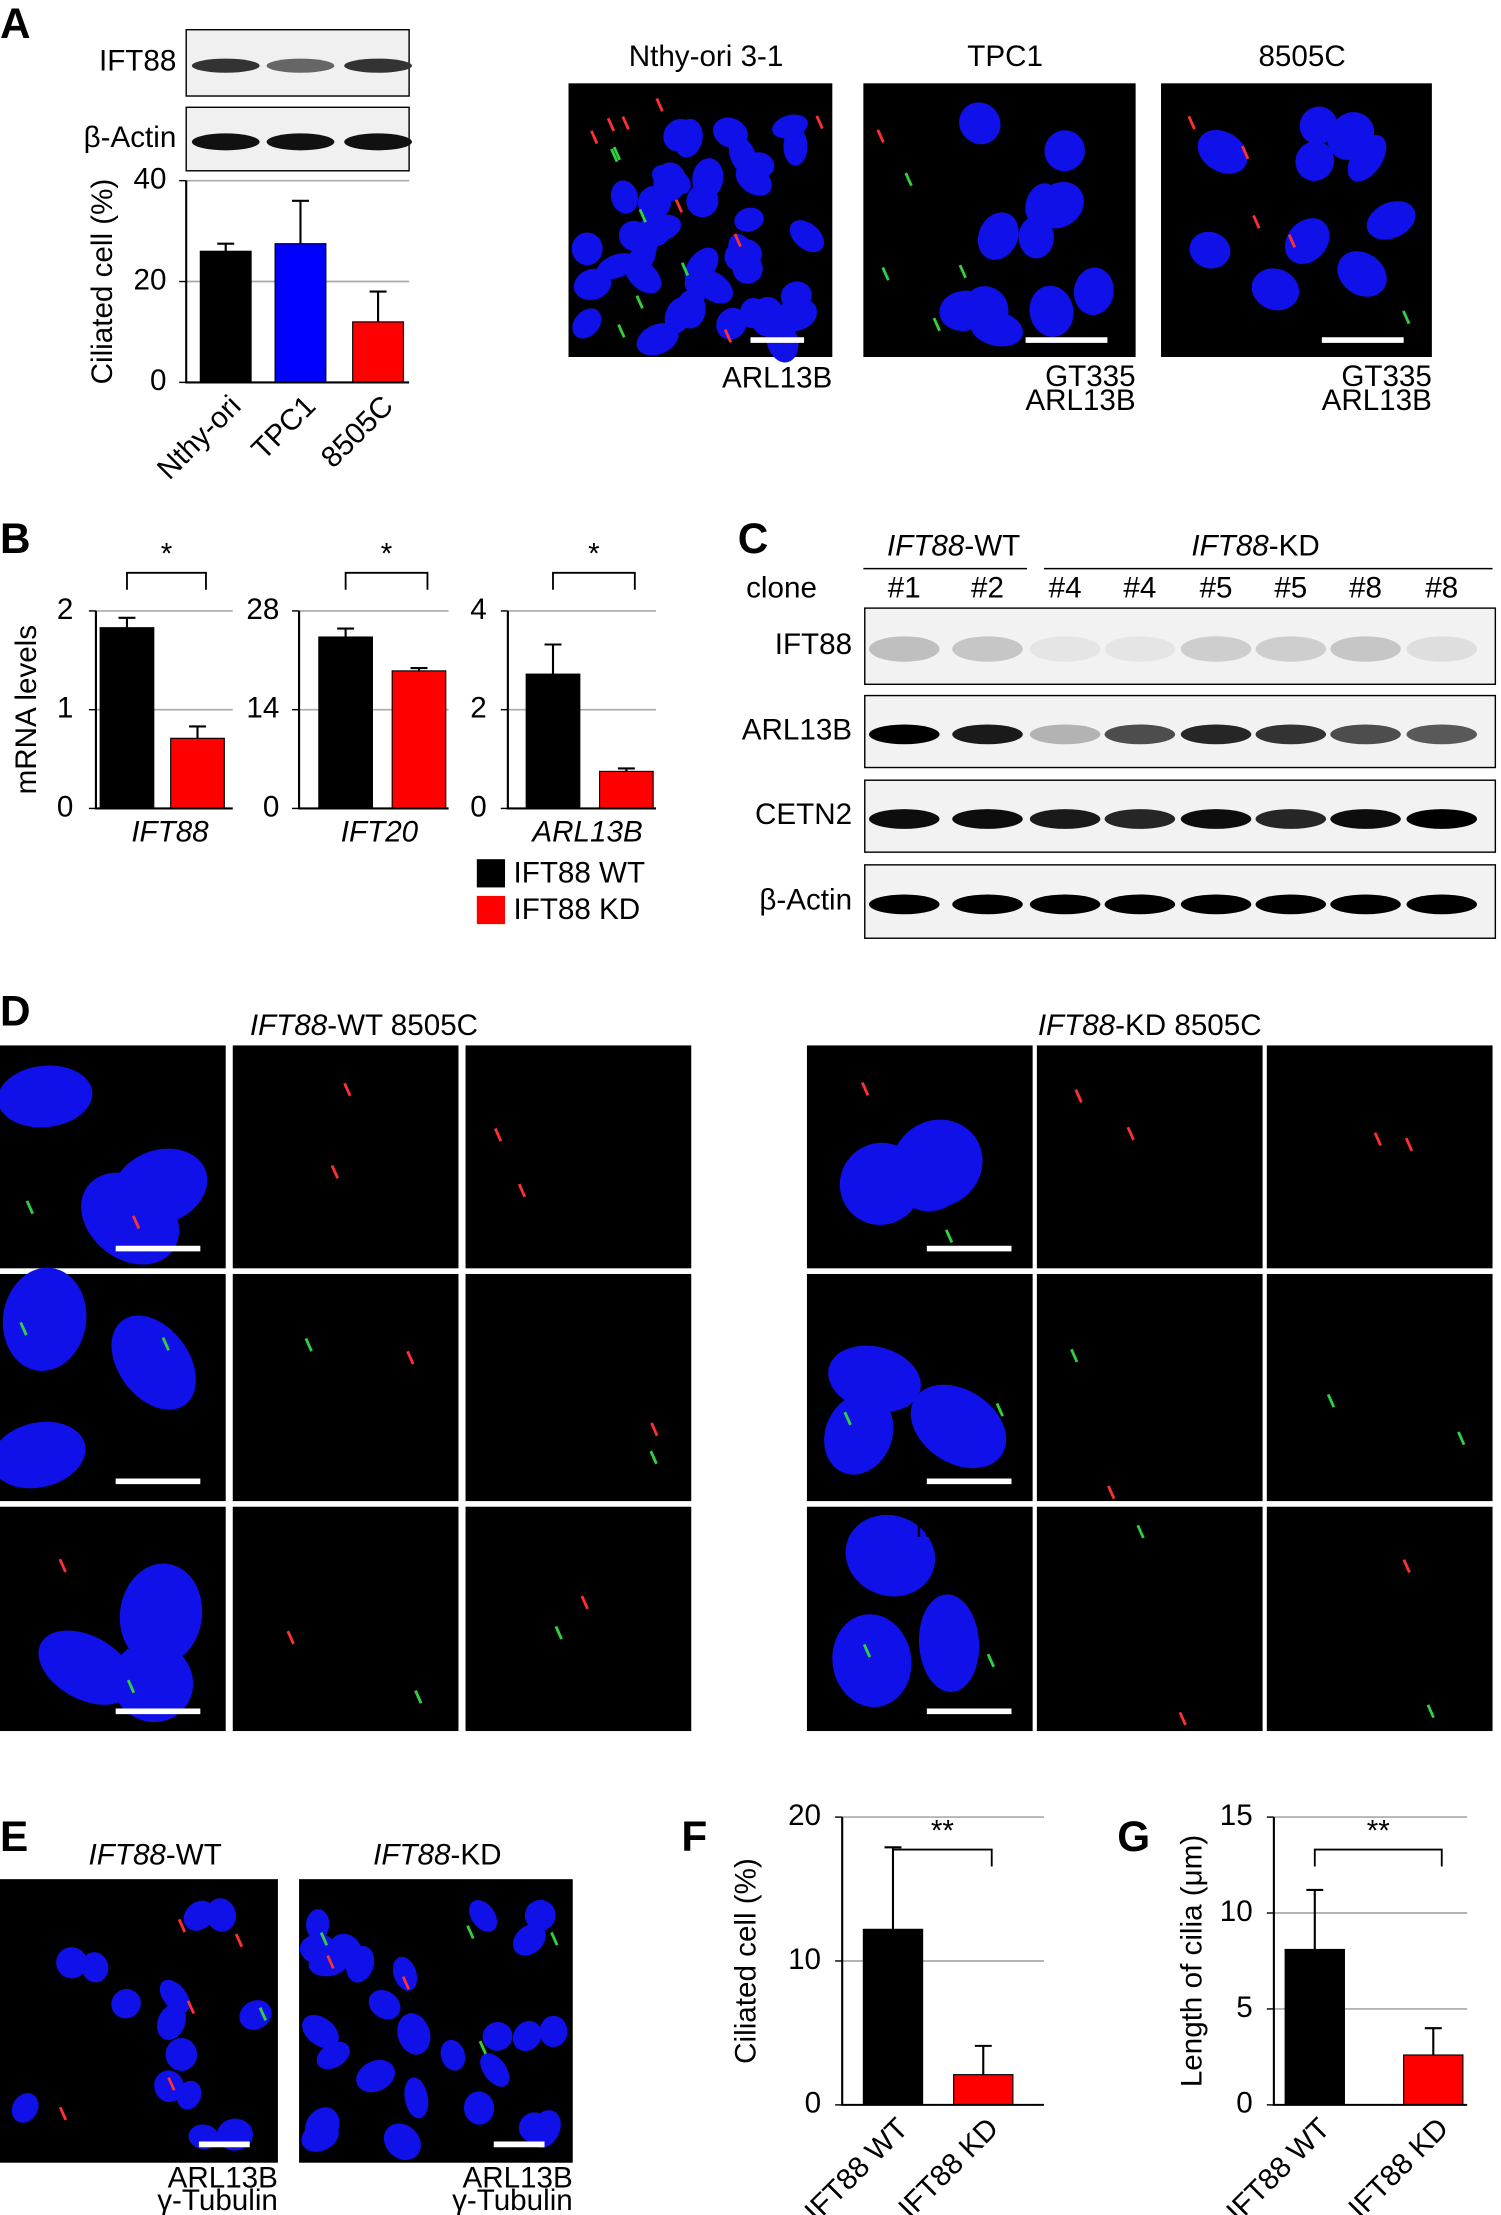 The width and height of the screenshot is (1501, 2215). What do you see at coordinates (1139, 588) in the screenshot?
I see `clone-number: #4` at bounding box center [1139, 588].